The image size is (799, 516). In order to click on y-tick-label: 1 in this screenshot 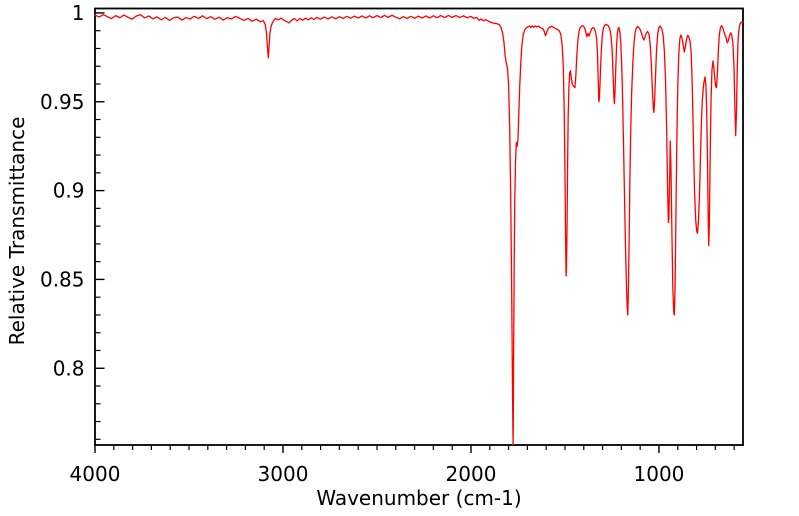, I will do `click(78, 13)`.